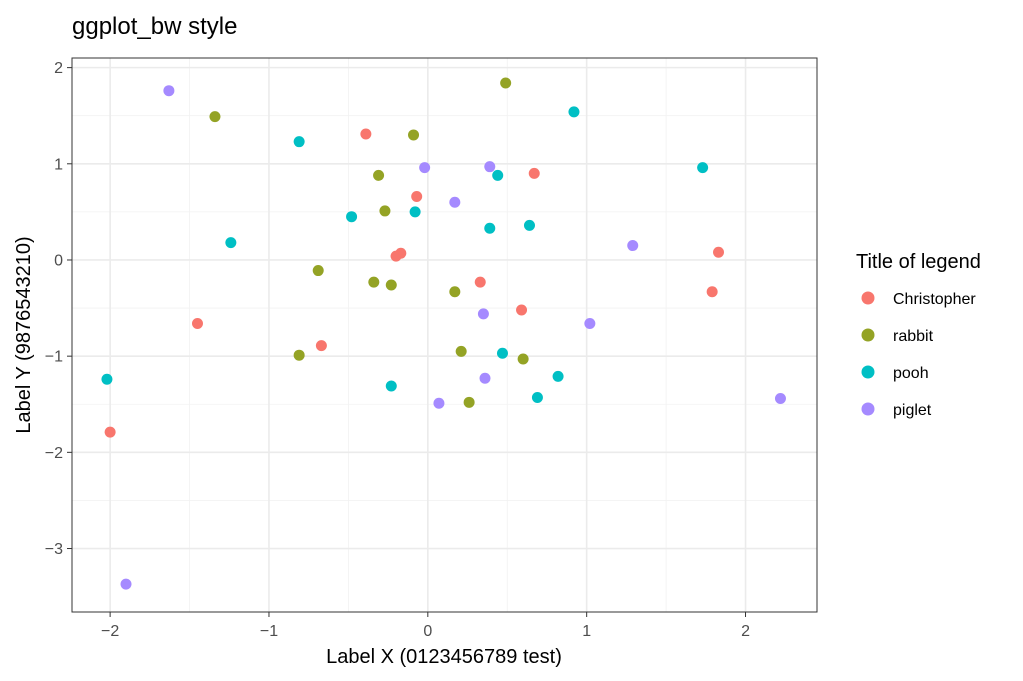 The height and width of the screenshot is (681, 1023). Describe the element at coordinates (54, 453) in the screenshot. I see `y-tick-label: −2` at that location.